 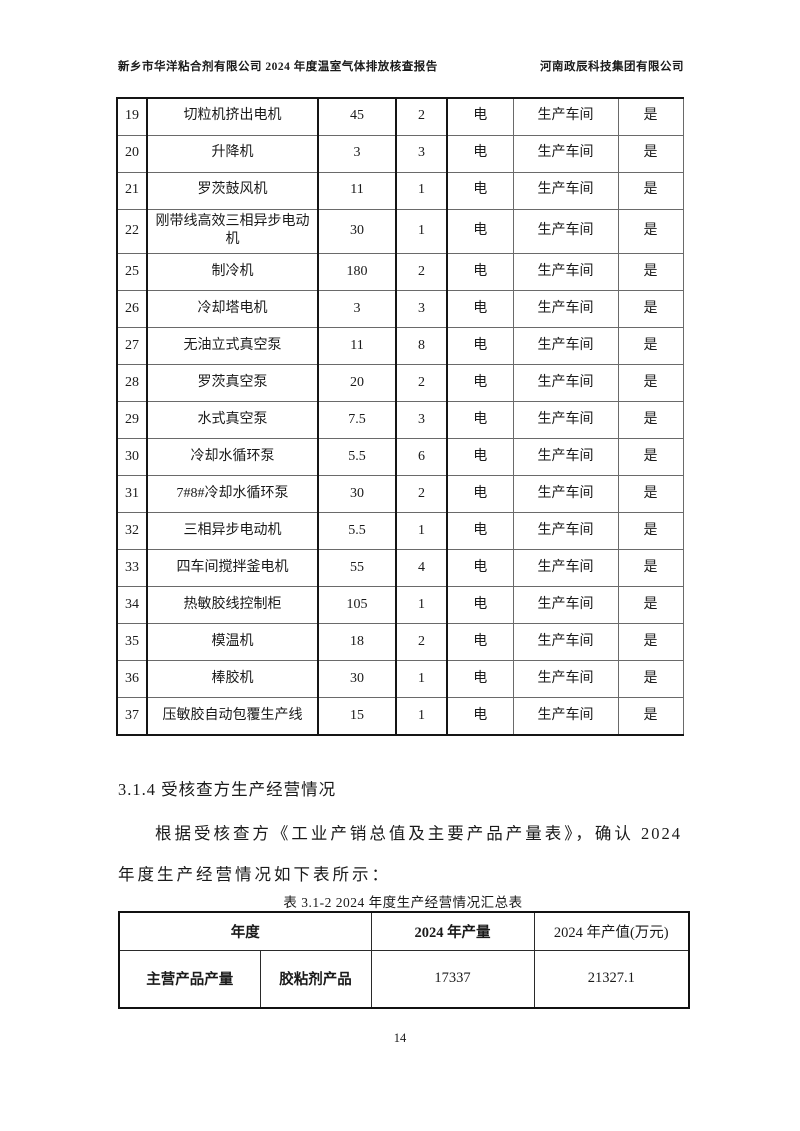 I want to click on equipment-row: 36 棒胶机 30 1 电生产车间是, so click(x=400, y=679).